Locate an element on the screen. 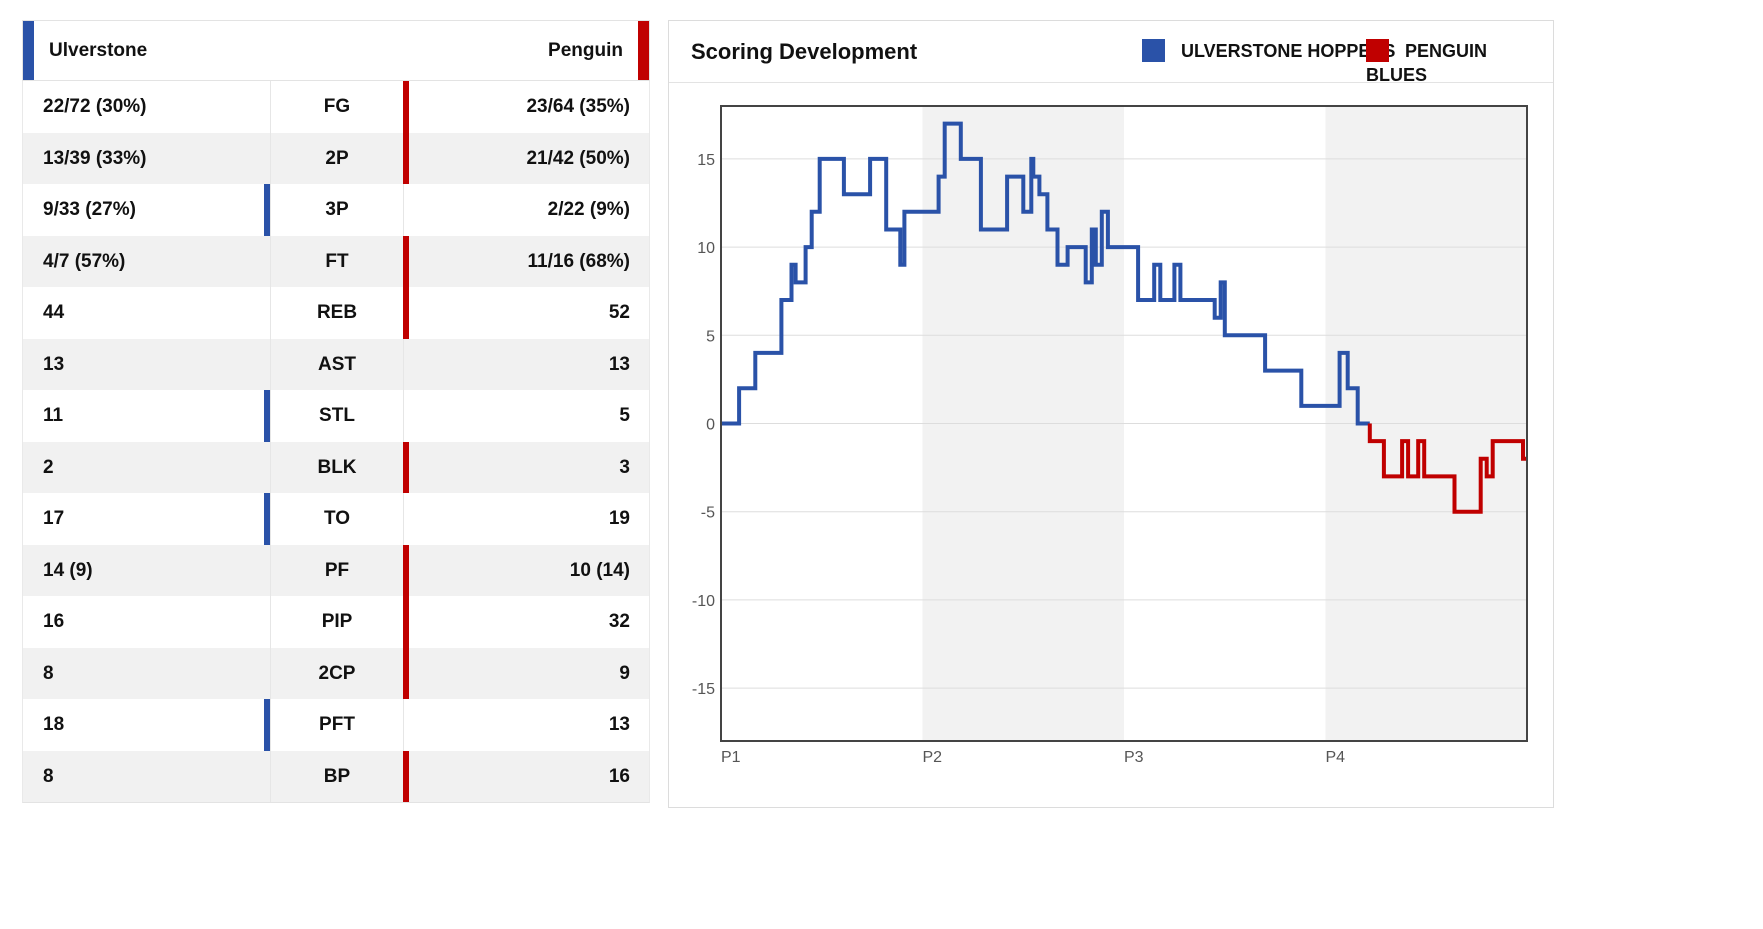  away-stat-value: 23/64 (35%) is located at coordinates (578, 106).